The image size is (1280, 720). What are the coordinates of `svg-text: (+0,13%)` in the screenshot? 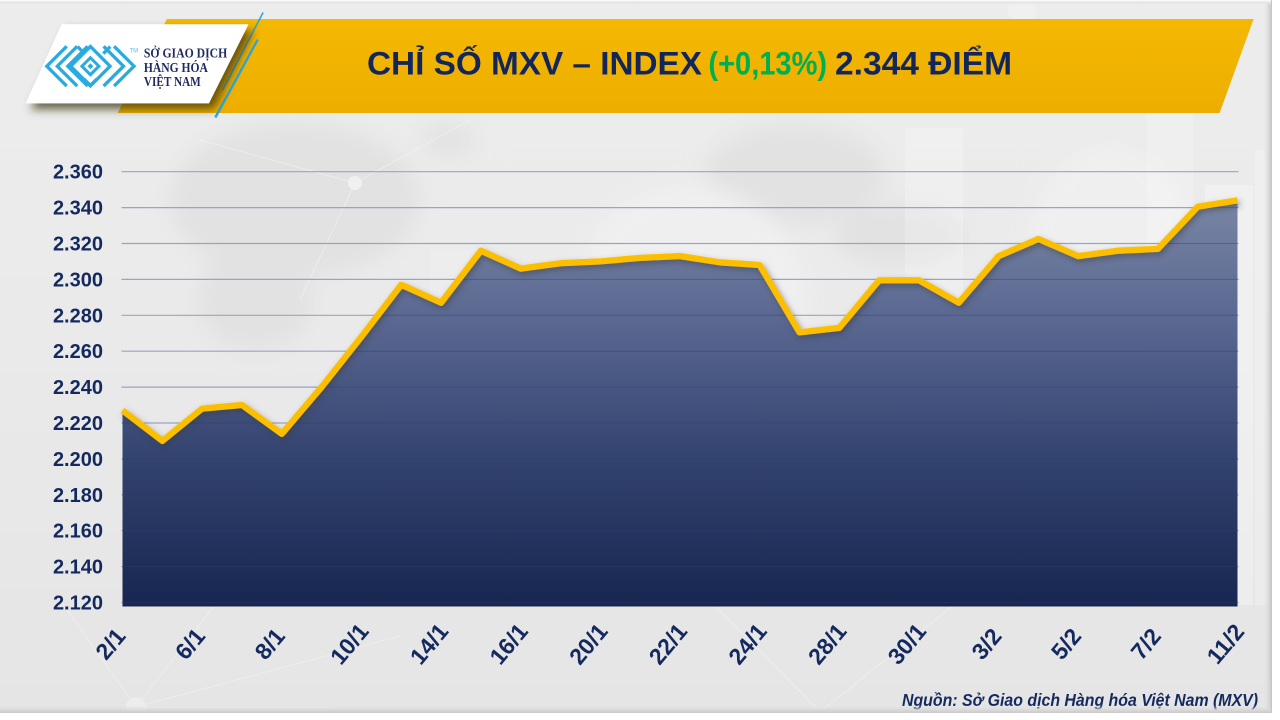 It's located at (767, 64).